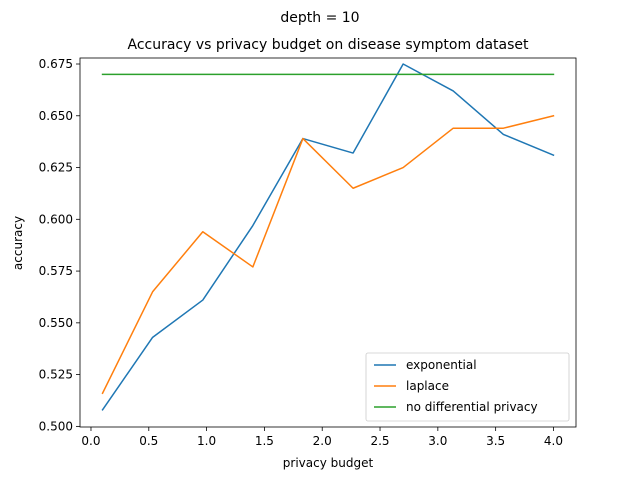 This screenshot has height=480, width=640. What do you see at coordinates (59, 245) in the screenshot?
I see `y-axis: 0.500 0.525 0.550 0.575 0.600 0.625 0.650 0.675` at bounding box center [59, 245].